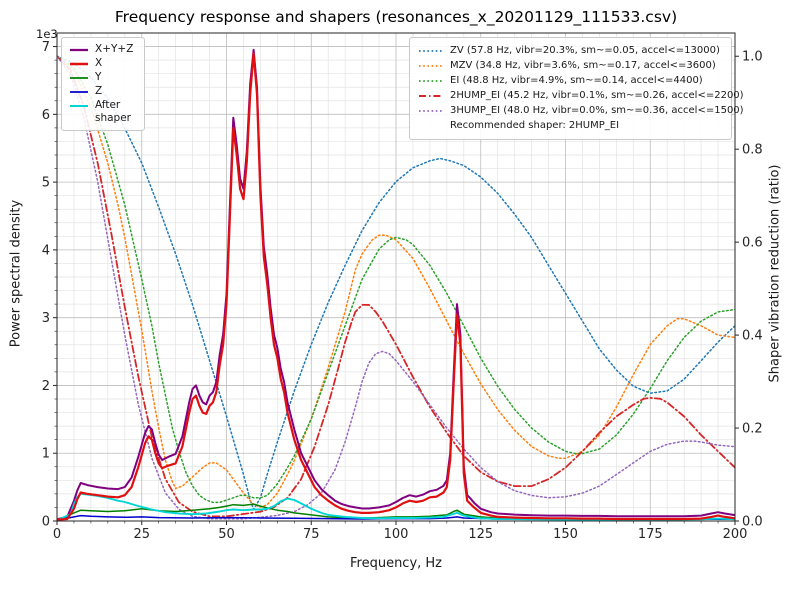 This screenshot has width=800, height=600. What do you see at coordinates (226, 534) in the screenshot?
I see `x-tick-label: 50` at bounding box center [226, 534].